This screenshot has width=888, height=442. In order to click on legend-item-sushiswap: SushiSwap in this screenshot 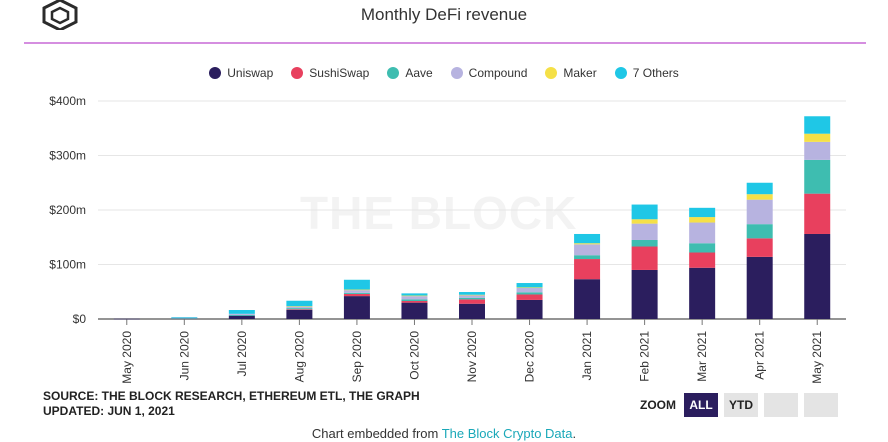, I will do `click(330, 73)`.